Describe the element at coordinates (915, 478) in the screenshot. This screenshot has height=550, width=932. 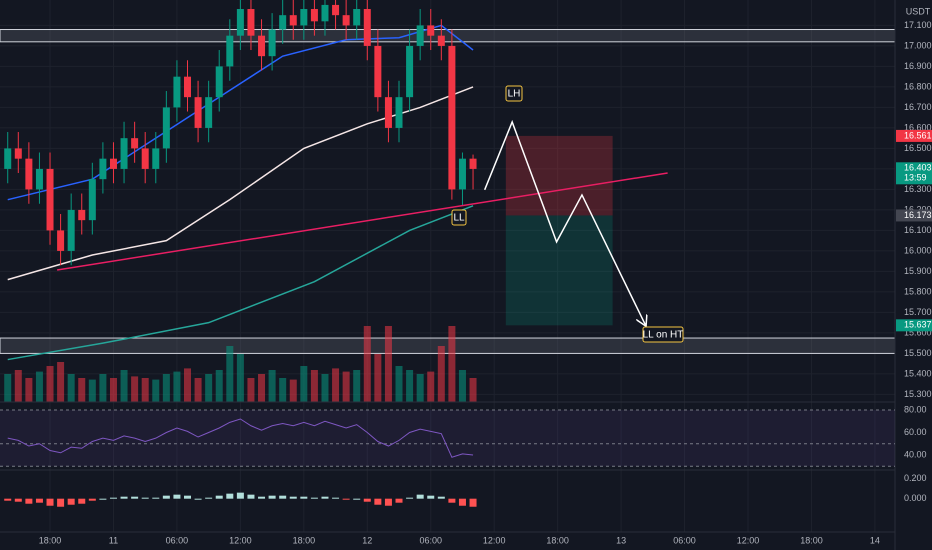
I see `macd-tick-label: 0.200` at that location.